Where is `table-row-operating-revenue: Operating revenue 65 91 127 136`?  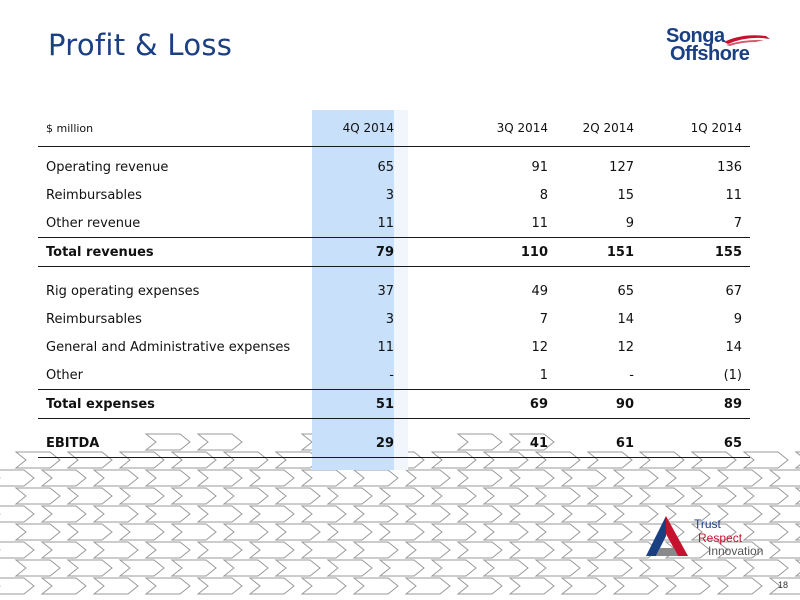
table-row-operating-revenue: Operating revenue 65 91 127 136 is located at coordinates (394, 167).